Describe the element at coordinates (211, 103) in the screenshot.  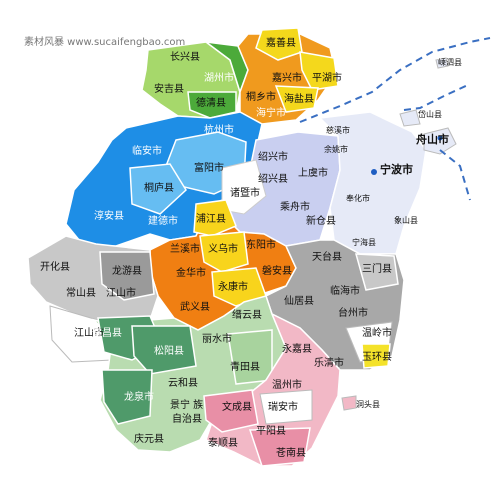
I see `label-deqing: 德清县` at that location.